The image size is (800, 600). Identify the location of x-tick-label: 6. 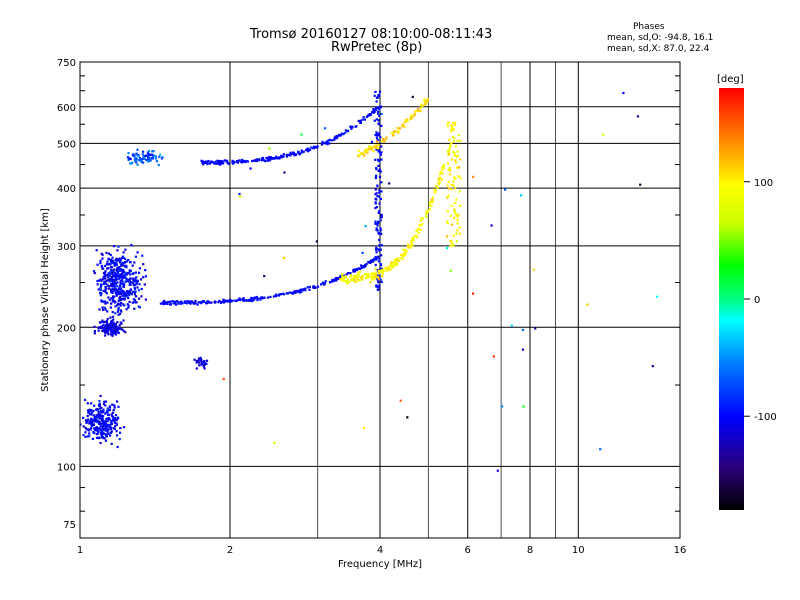
(468, 550).